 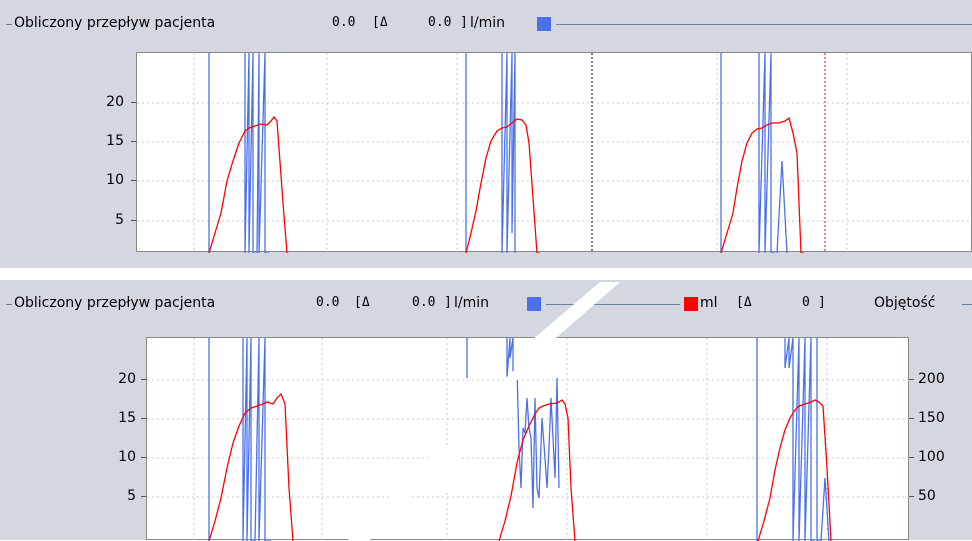 I want to click on panel-separator, so click(x=486, y=274).